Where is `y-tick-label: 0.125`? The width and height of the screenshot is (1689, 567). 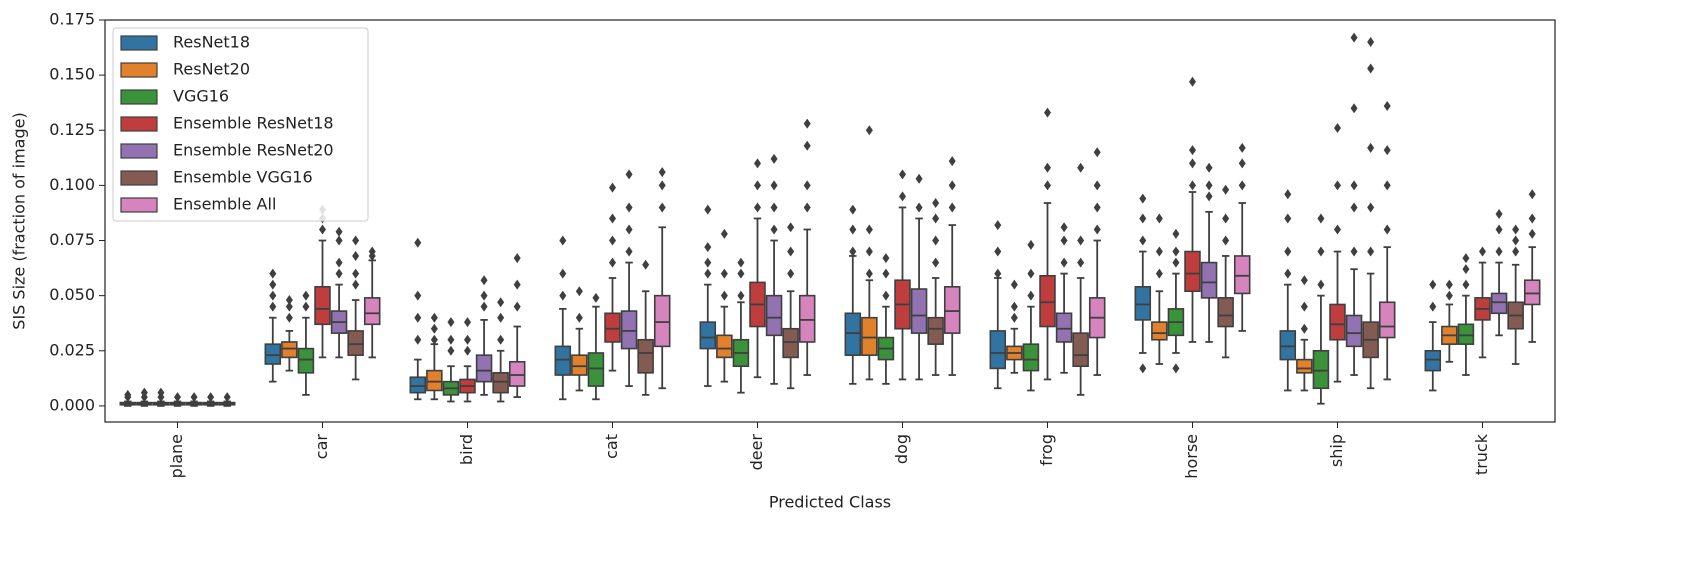 y-tick-label: 0.125 is located at coordinates (72, 129).